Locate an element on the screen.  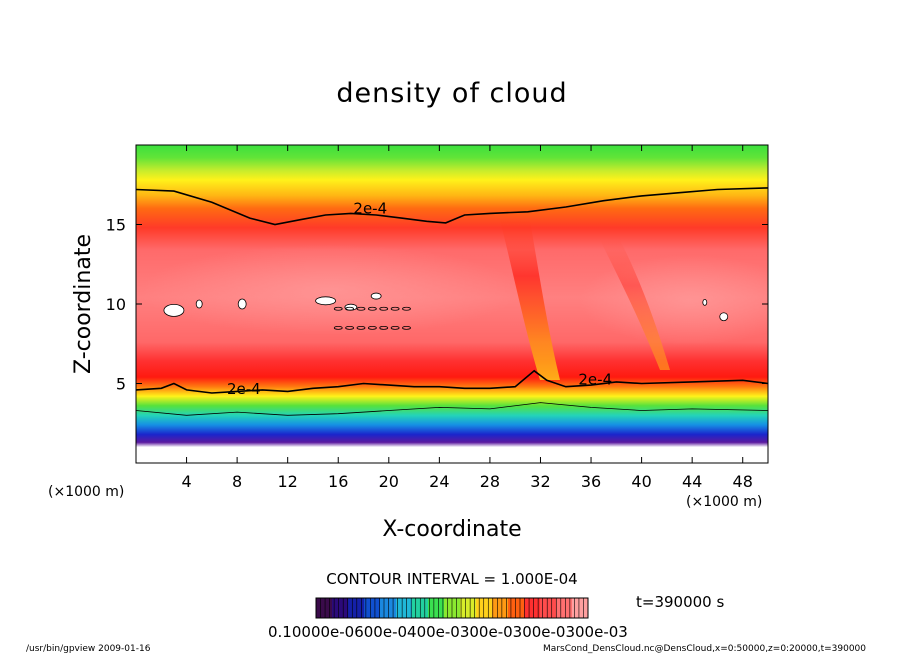
contour-2e-4-lower is located at coordinates (452, 381).